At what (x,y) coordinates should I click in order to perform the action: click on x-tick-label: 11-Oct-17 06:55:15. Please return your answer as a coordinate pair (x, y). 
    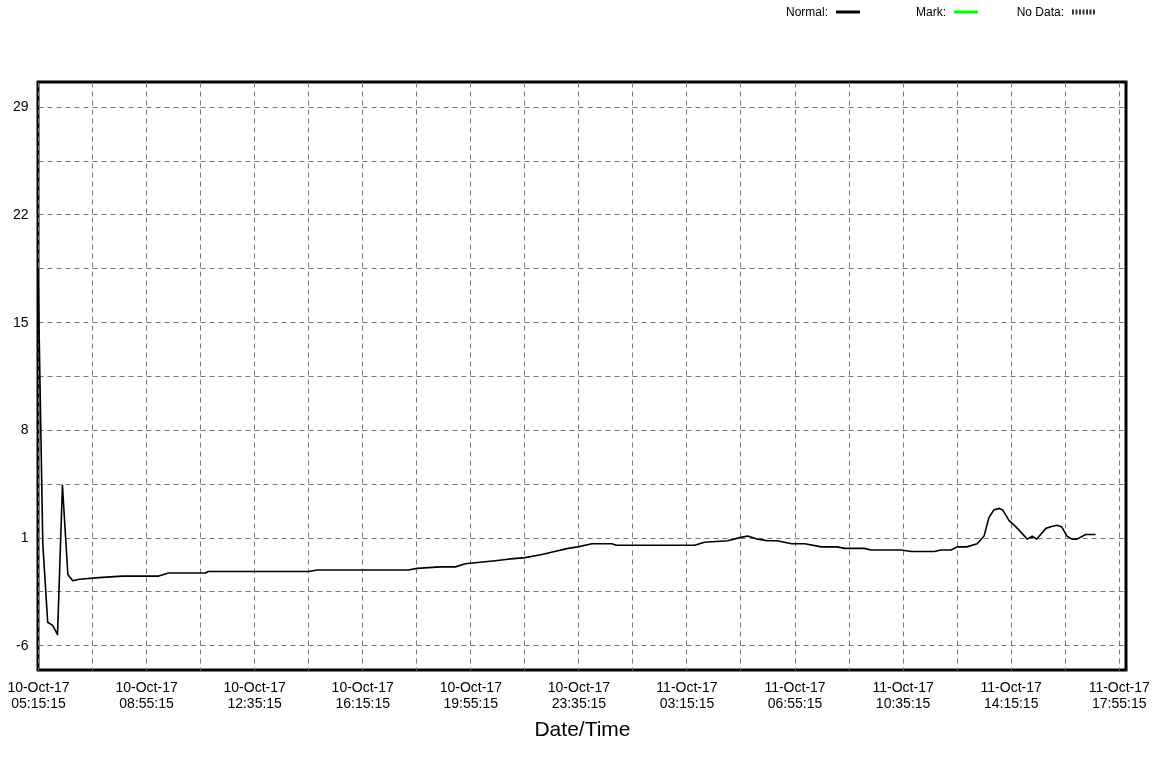
    Looking at the image, I should click on (795, 694).